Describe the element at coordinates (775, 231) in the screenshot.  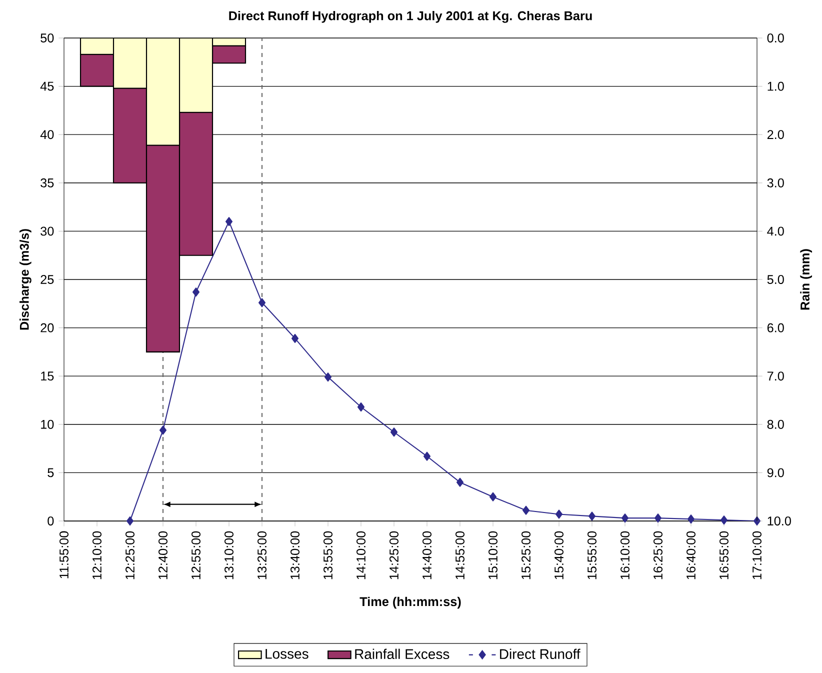
I see `y2-tick-label: 4.0` at that location.